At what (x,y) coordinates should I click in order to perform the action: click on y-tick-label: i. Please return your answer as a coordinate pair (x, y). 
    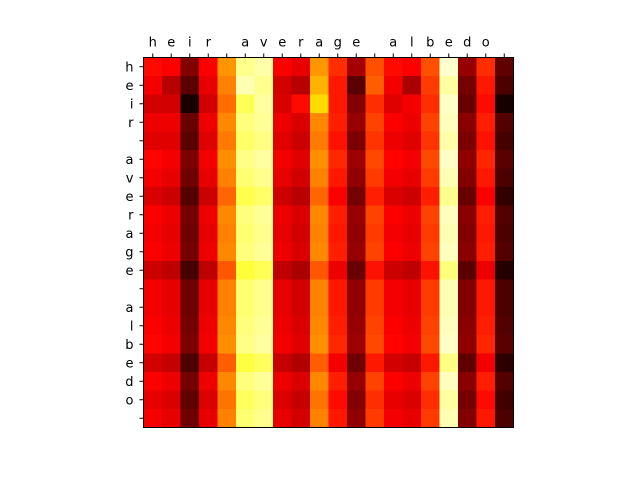
    Looking at the image, I should click on (132, 104).